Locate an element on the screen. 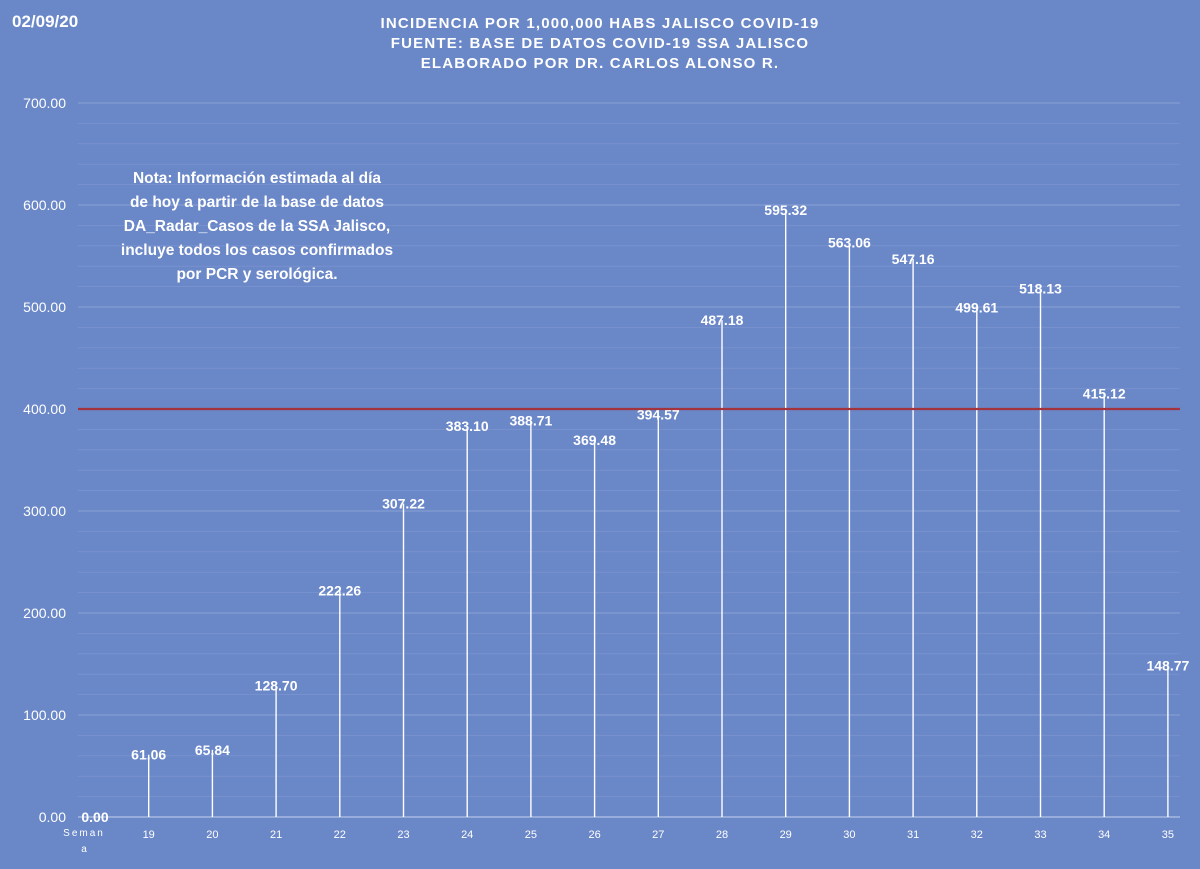 The image size is (1200, 869). data-label: 0.00 is located at coordinates (94, 817).